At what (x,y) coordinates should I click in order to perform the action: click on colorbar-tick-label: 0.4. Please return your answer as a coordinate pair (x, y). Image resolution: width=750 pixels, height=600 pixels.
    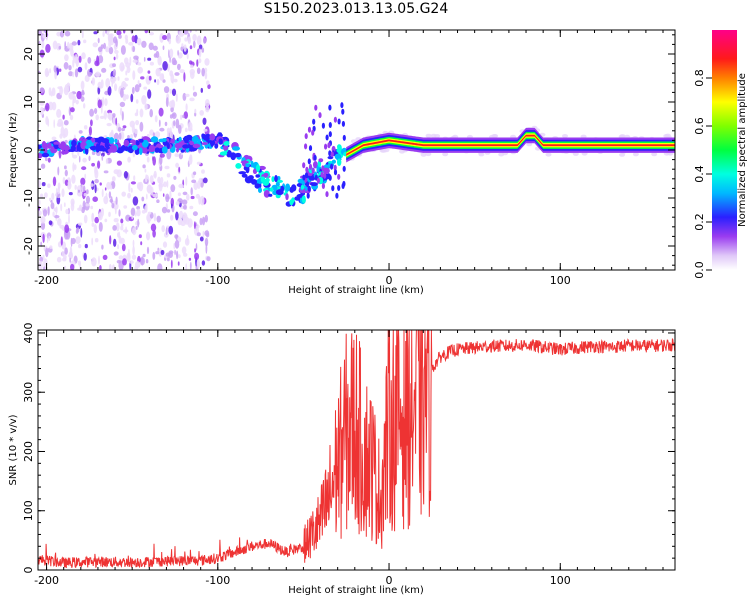
    Looking at the image, I should click on (699, 174).